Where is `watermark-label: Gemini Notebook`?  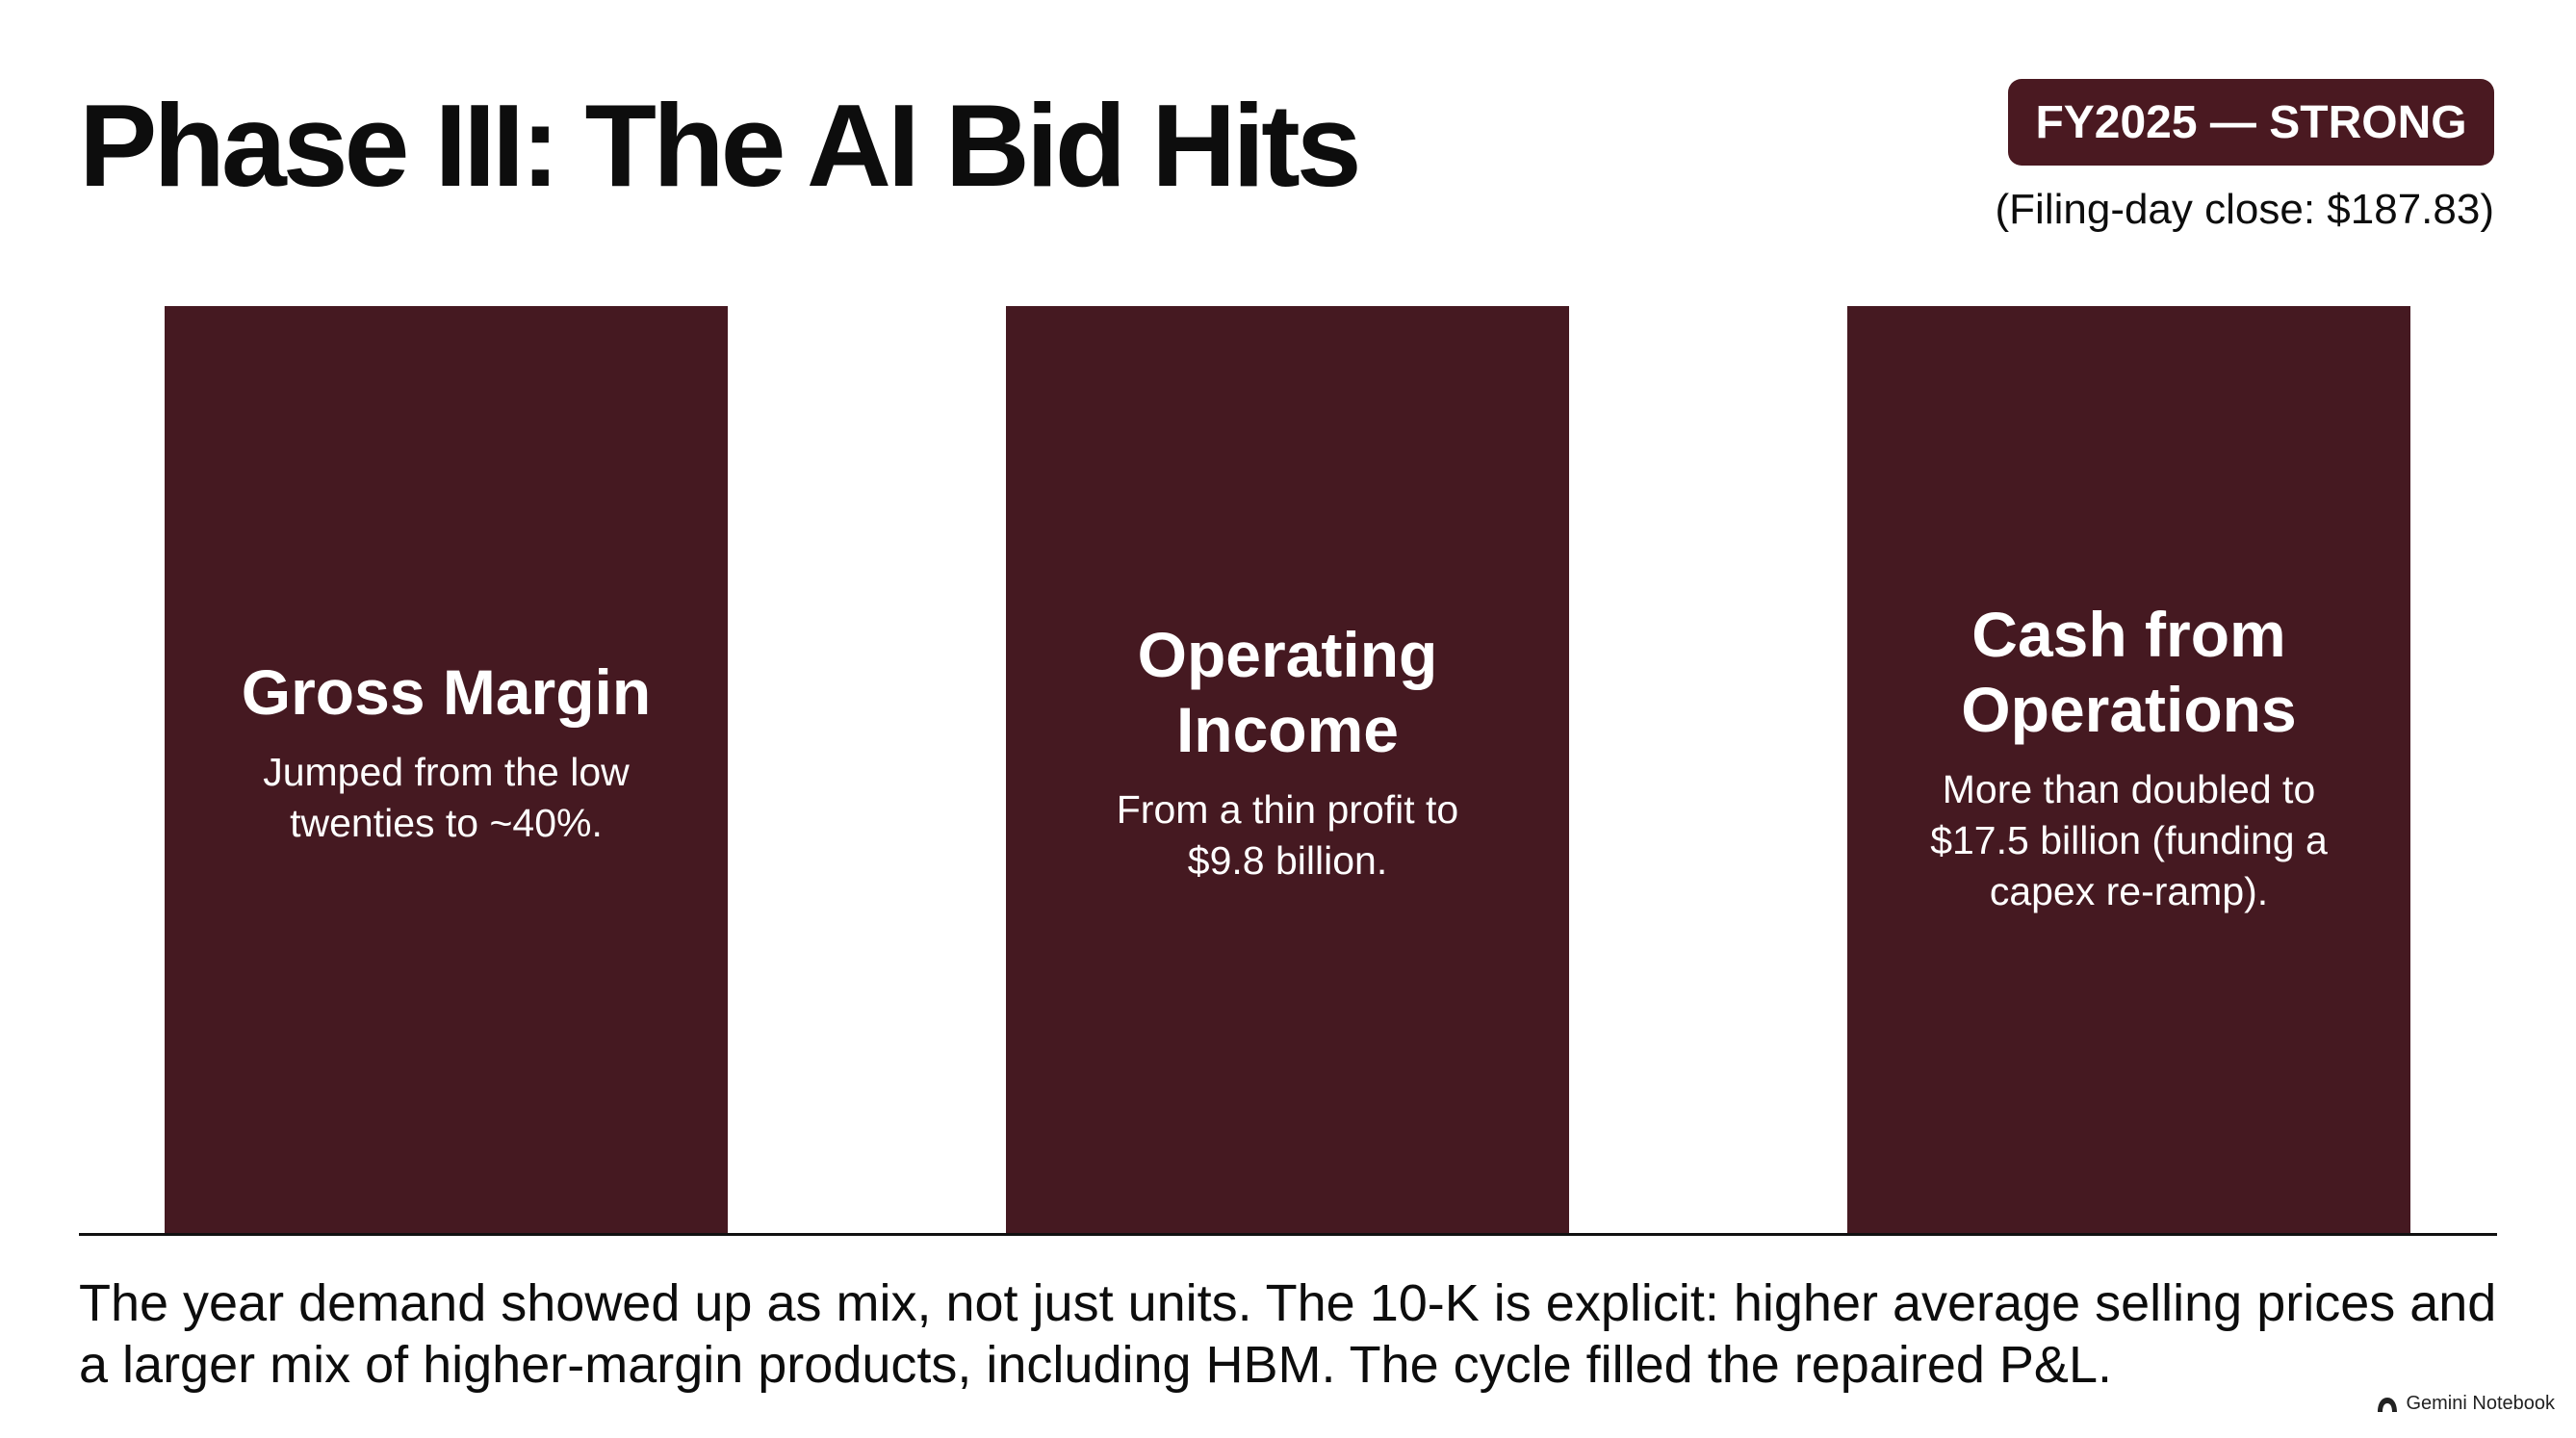 watermark-label: Gemini Notebook is located at coordinates (2480, 1403).